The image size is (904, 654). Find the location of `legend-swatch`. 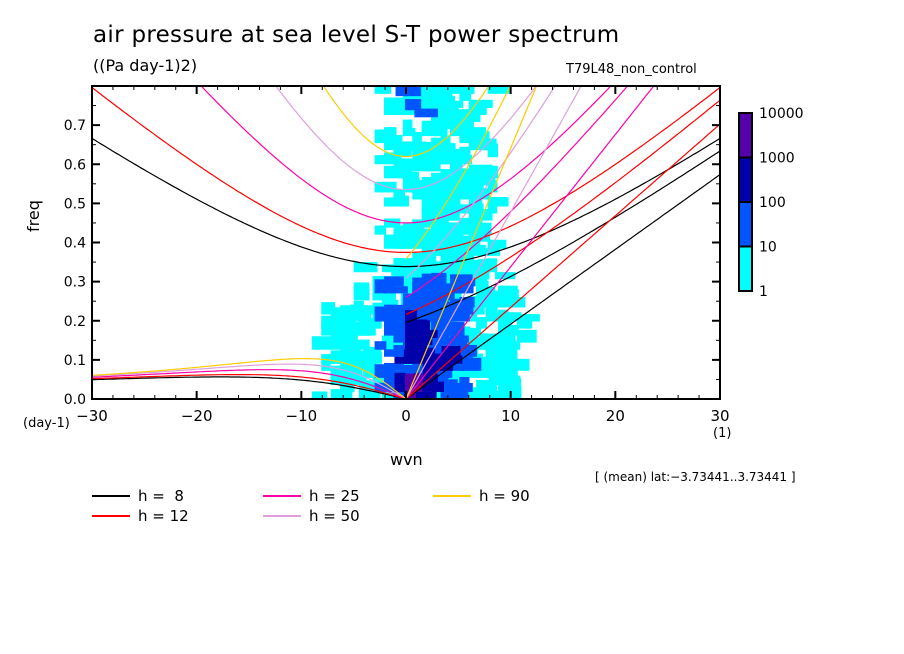

legend-swatch is located at coordinates (282, 496).